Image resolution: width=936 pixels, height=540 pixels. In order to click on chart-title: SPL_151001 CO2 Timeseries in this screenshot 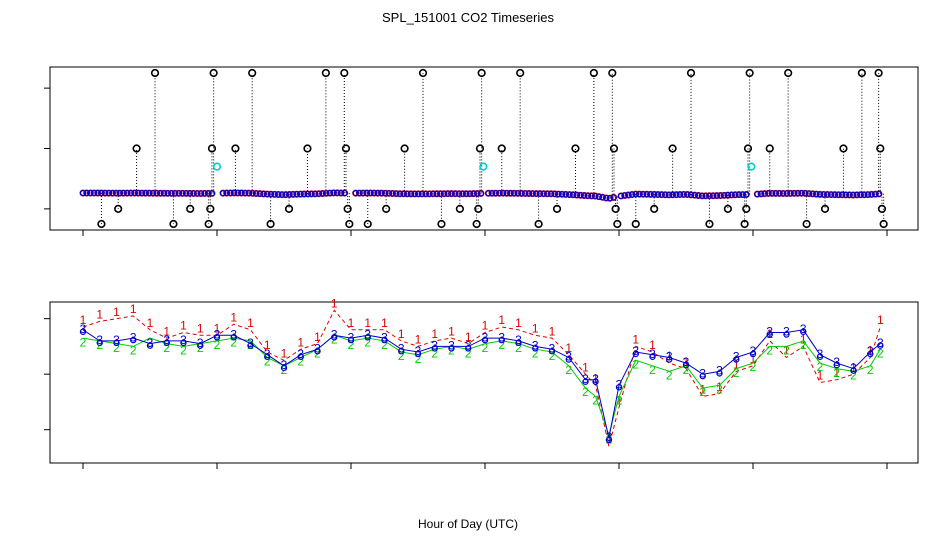, I will do `click(468, 17)`.